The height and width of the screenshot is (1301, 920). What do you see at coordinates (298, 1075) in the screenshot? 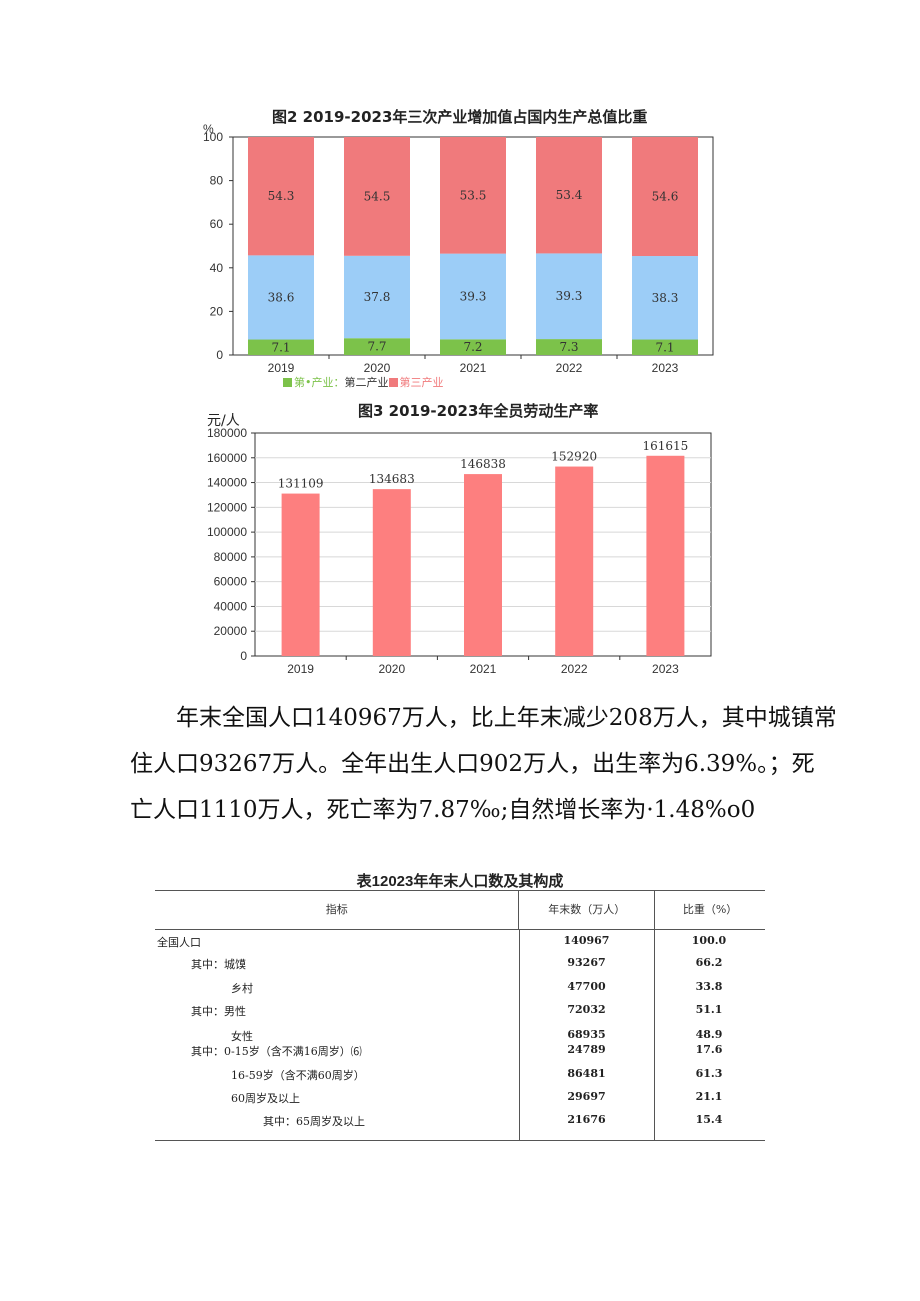
I see `row-label: 16-59岁（含不满60周岁）` at bounding box center [298, 1075].